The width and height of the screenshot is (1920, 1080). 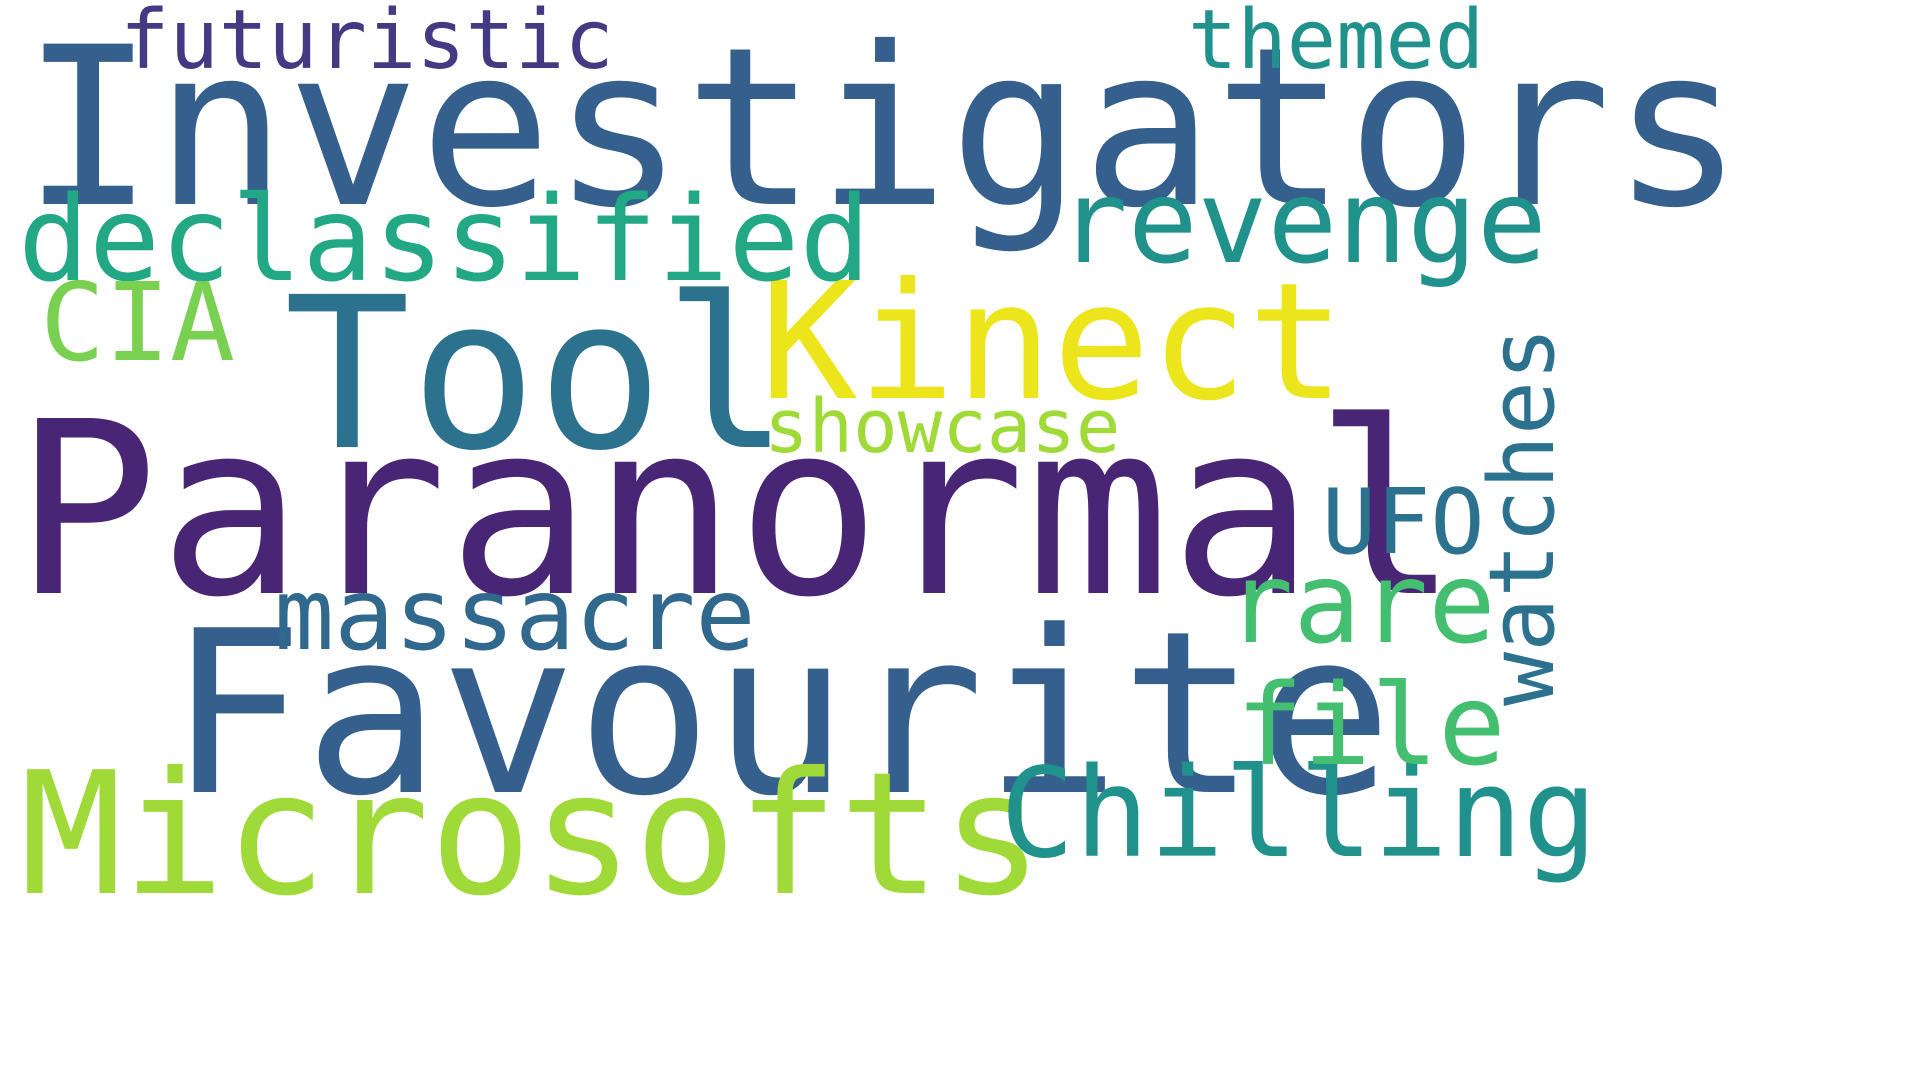 I want to click on word-microsofts: Microsofts, so click(x=532, y=835).